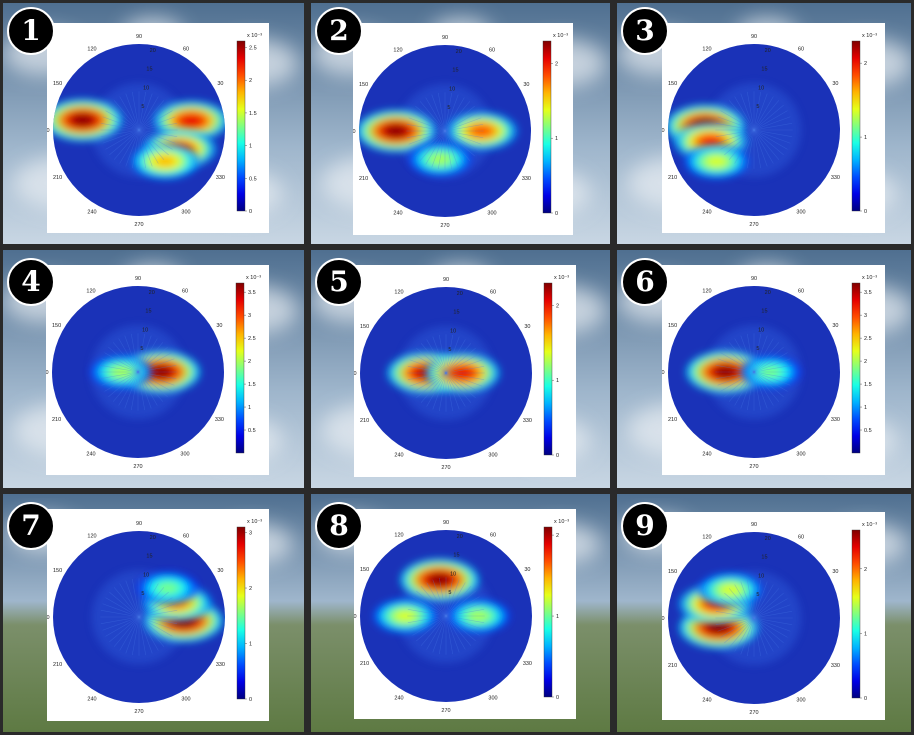 The image size is (914, 735). I want to click on panel-number-badge: 7, so click(31, 526).